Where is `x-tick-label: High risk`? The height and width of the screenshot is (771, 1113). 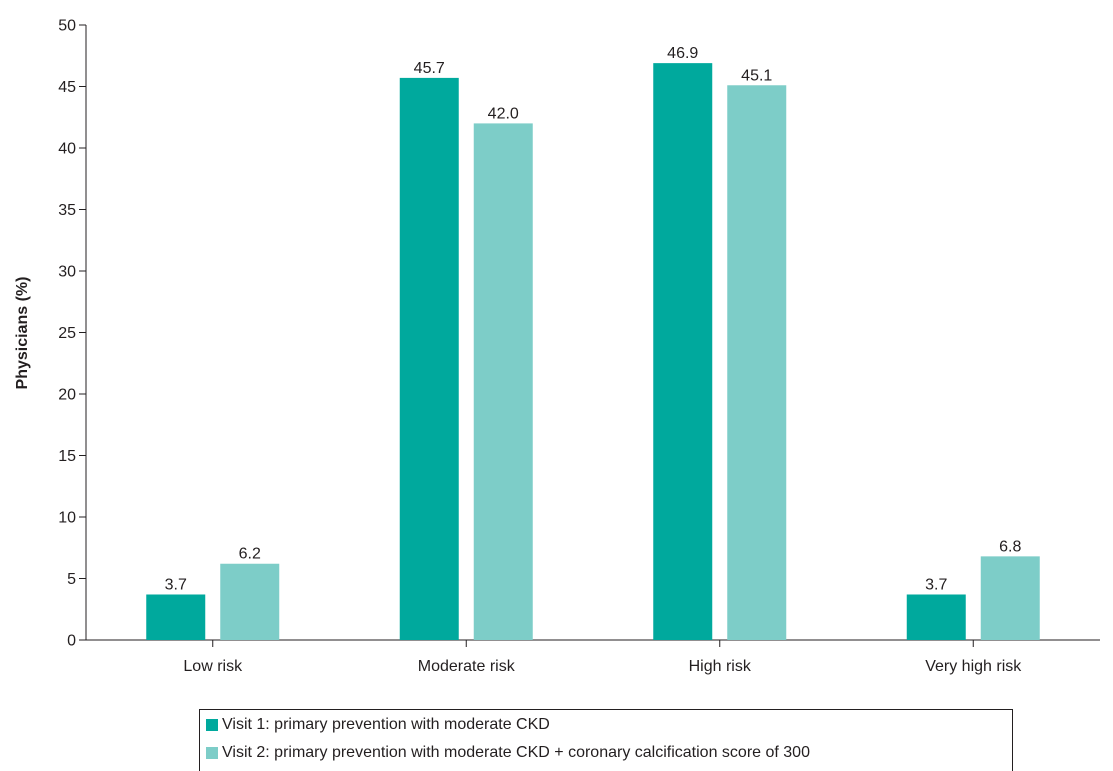
x-tick-label: High risk is located at coordinates (720, 666).